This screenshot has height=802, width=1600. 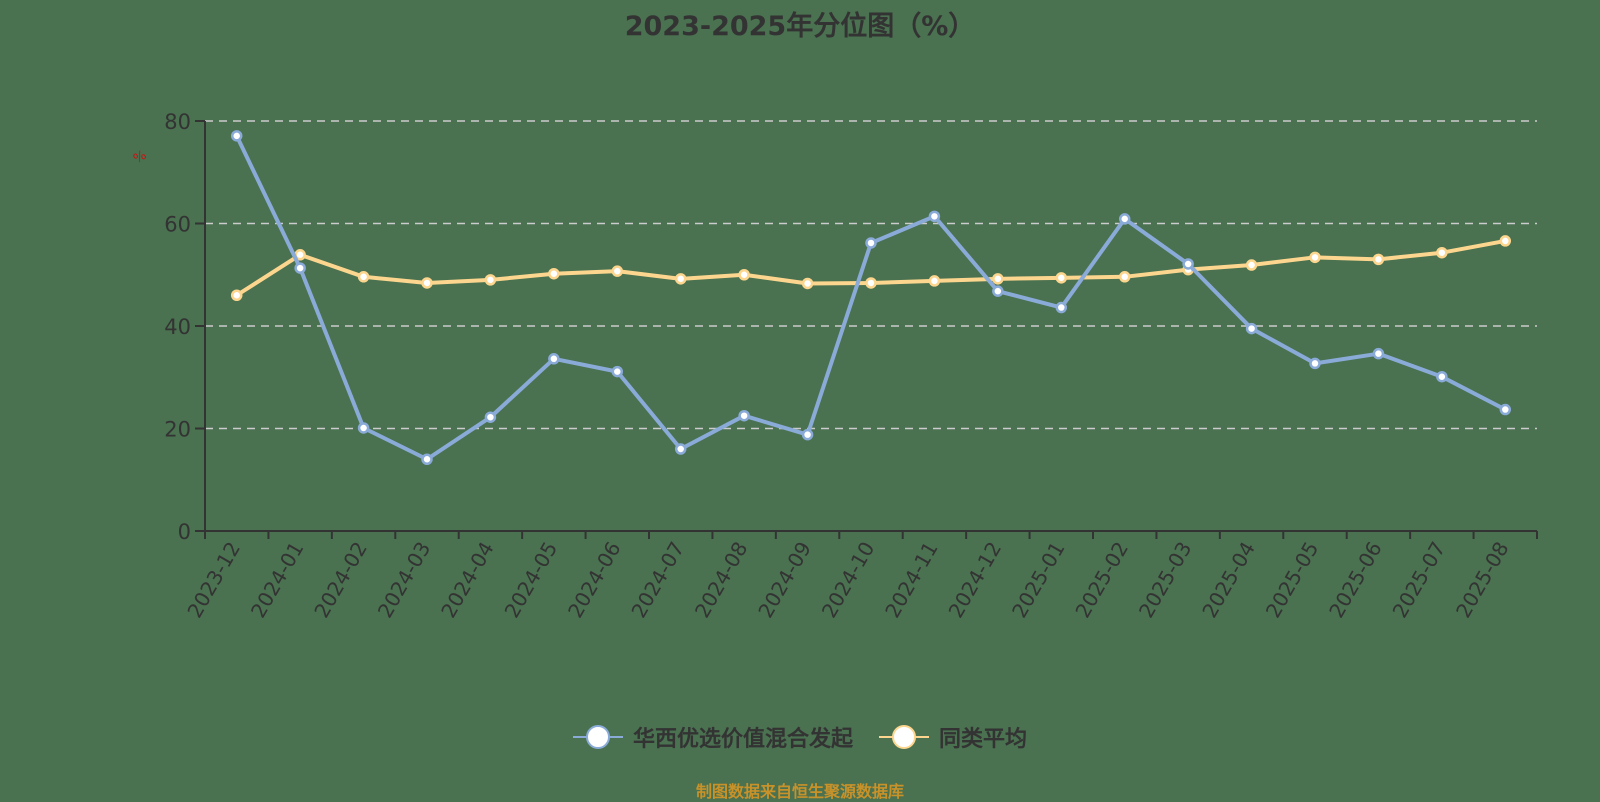 I want to click on x-tick-label: 2024-06, so click(x=594, y=580).